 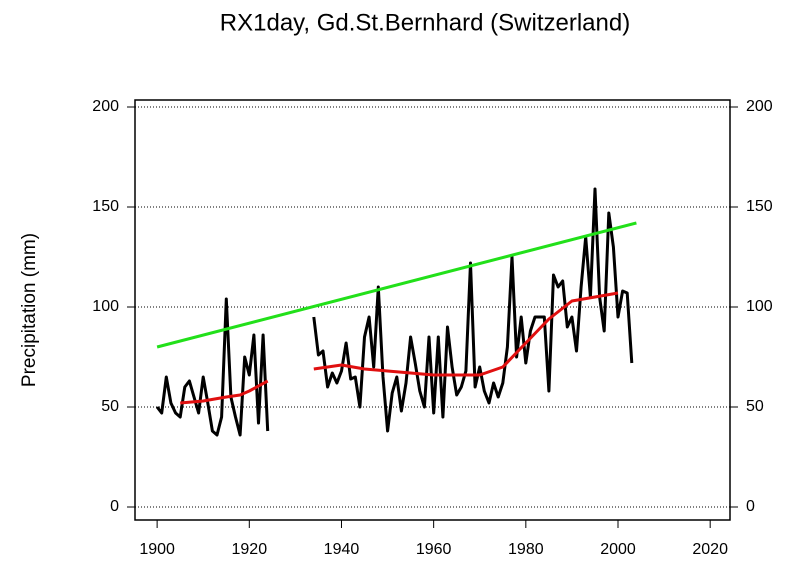 What do you see at coordinates (114, 506) in the screenshot?
I see `y-tick-label: 0` at bounding box center [114, 506].